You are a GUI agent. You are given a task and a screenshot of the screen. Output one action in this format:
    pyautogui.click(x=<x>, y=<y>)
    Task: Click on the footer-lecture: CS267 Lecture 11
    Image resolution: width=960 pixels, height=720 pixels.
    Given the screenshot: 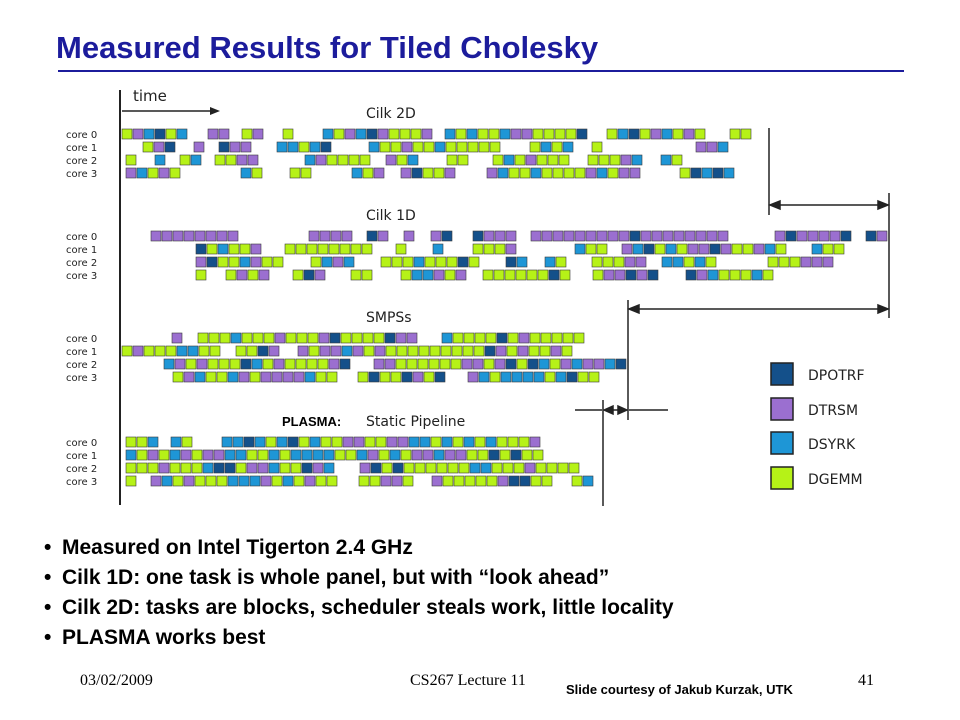 What is the action you would take?
    pyautogui.click(x=468, y=680)
    